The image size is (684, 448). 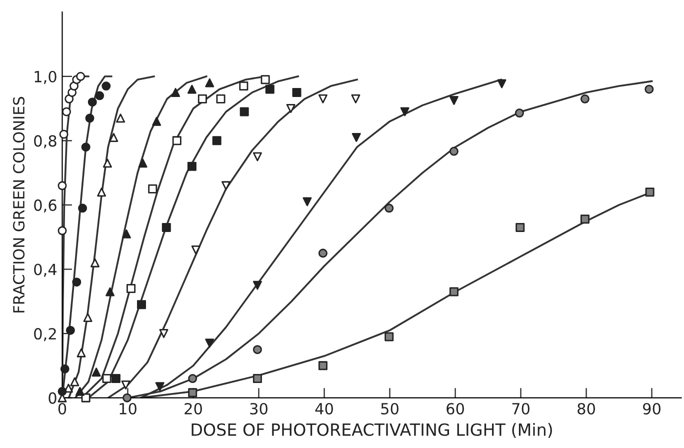 I want to click on x-axis-title: DOSE OF PHOTOREACTIVATING LIGHT (Min), so click(x=372, y=430).